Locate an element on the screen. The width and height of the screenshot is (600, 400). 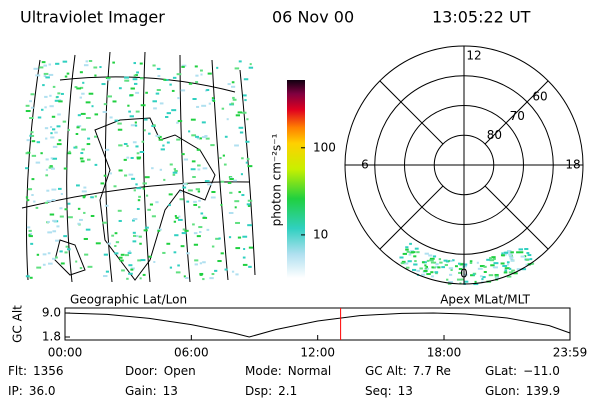
status-field: Seq: 13 is located at coordinates (389, 391).